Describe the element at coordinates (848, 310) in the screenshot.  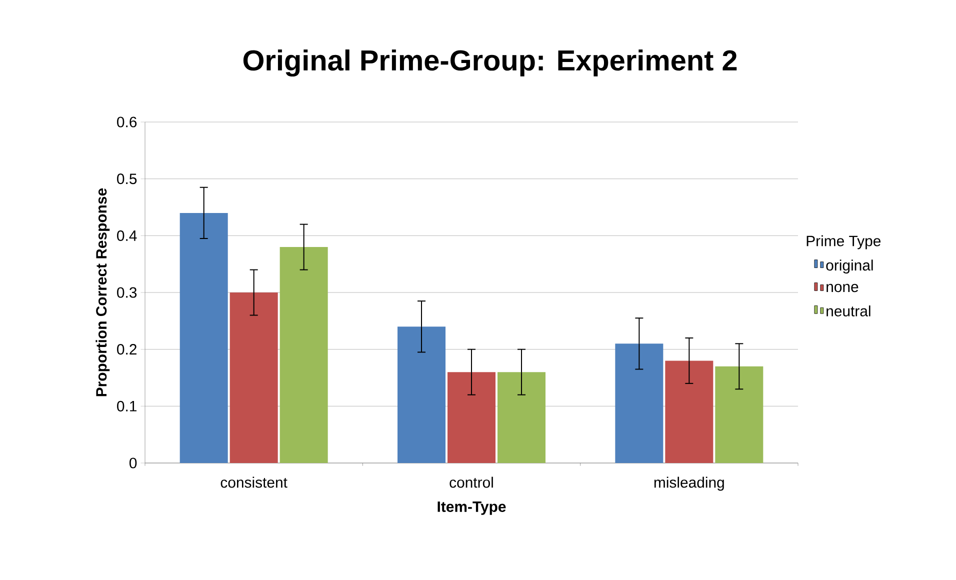
I see `legend-label: neutral` at that location.